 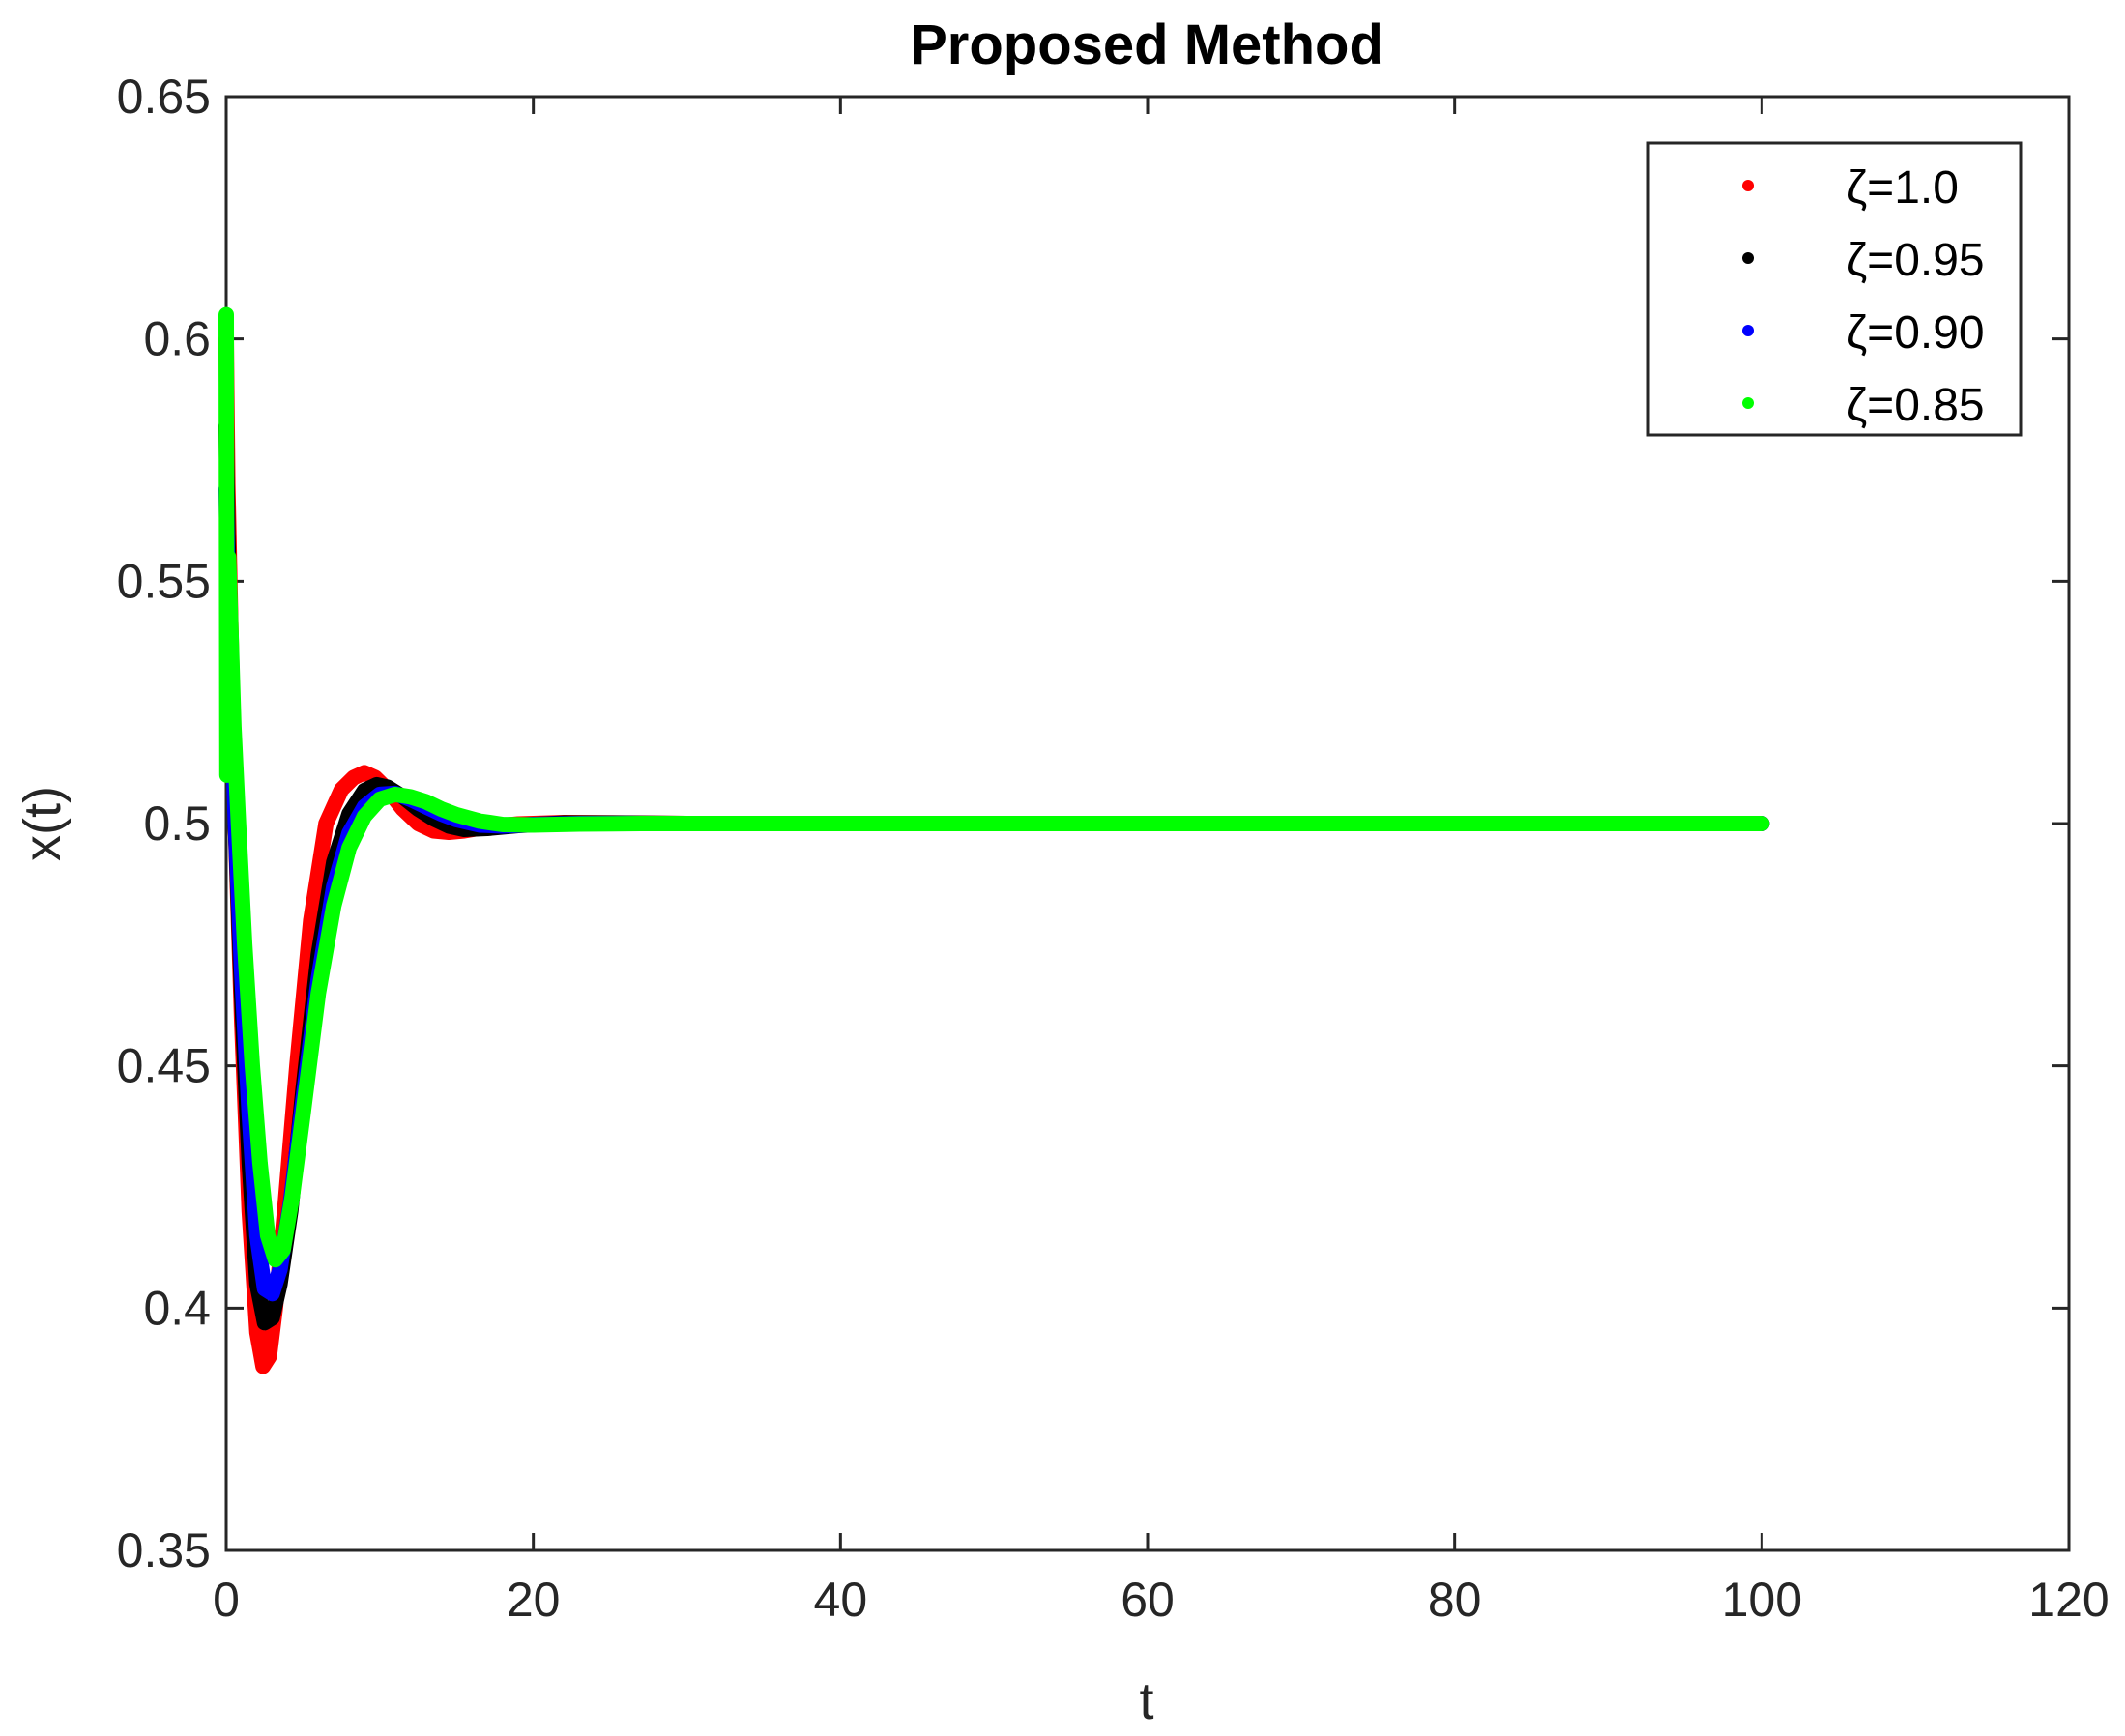 I want to click on y-tick-label: 0.35, so click(x=164, y=1550).